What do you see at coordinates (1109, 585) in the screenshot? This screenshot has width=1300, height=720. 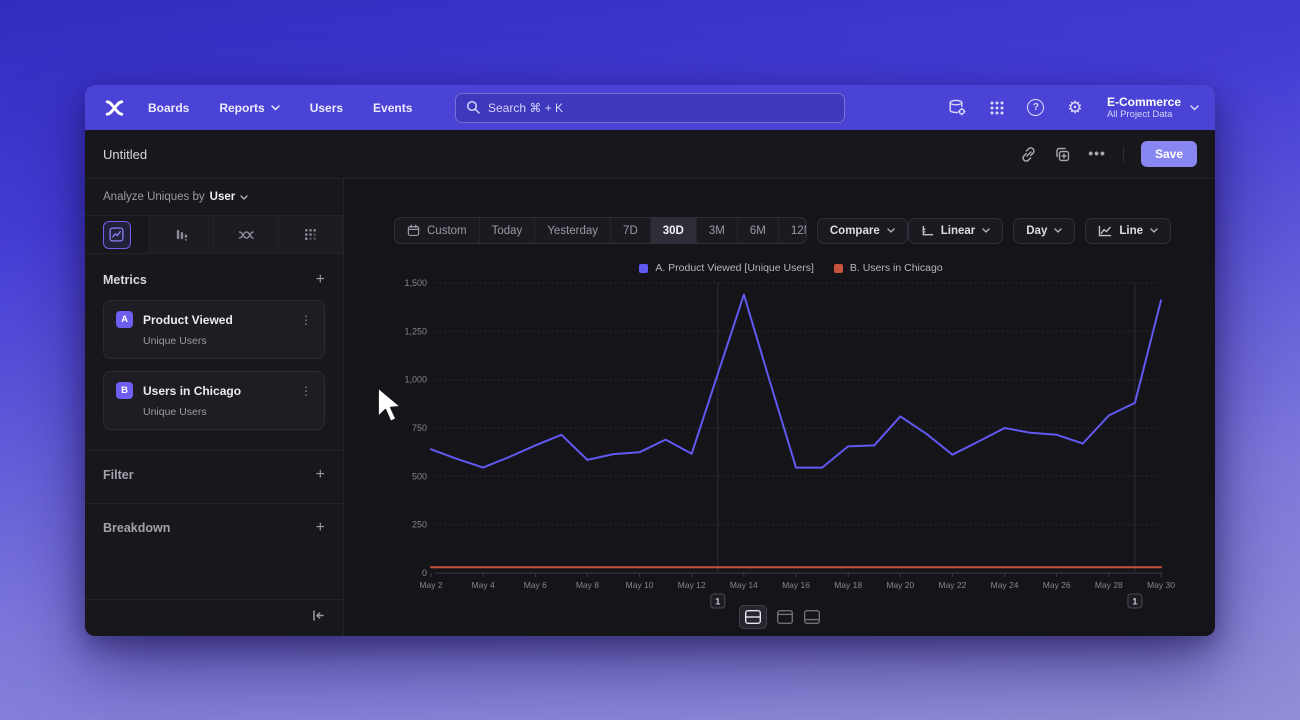 I see `x-tick-label: May 28` at bounding box center [1109, 585].